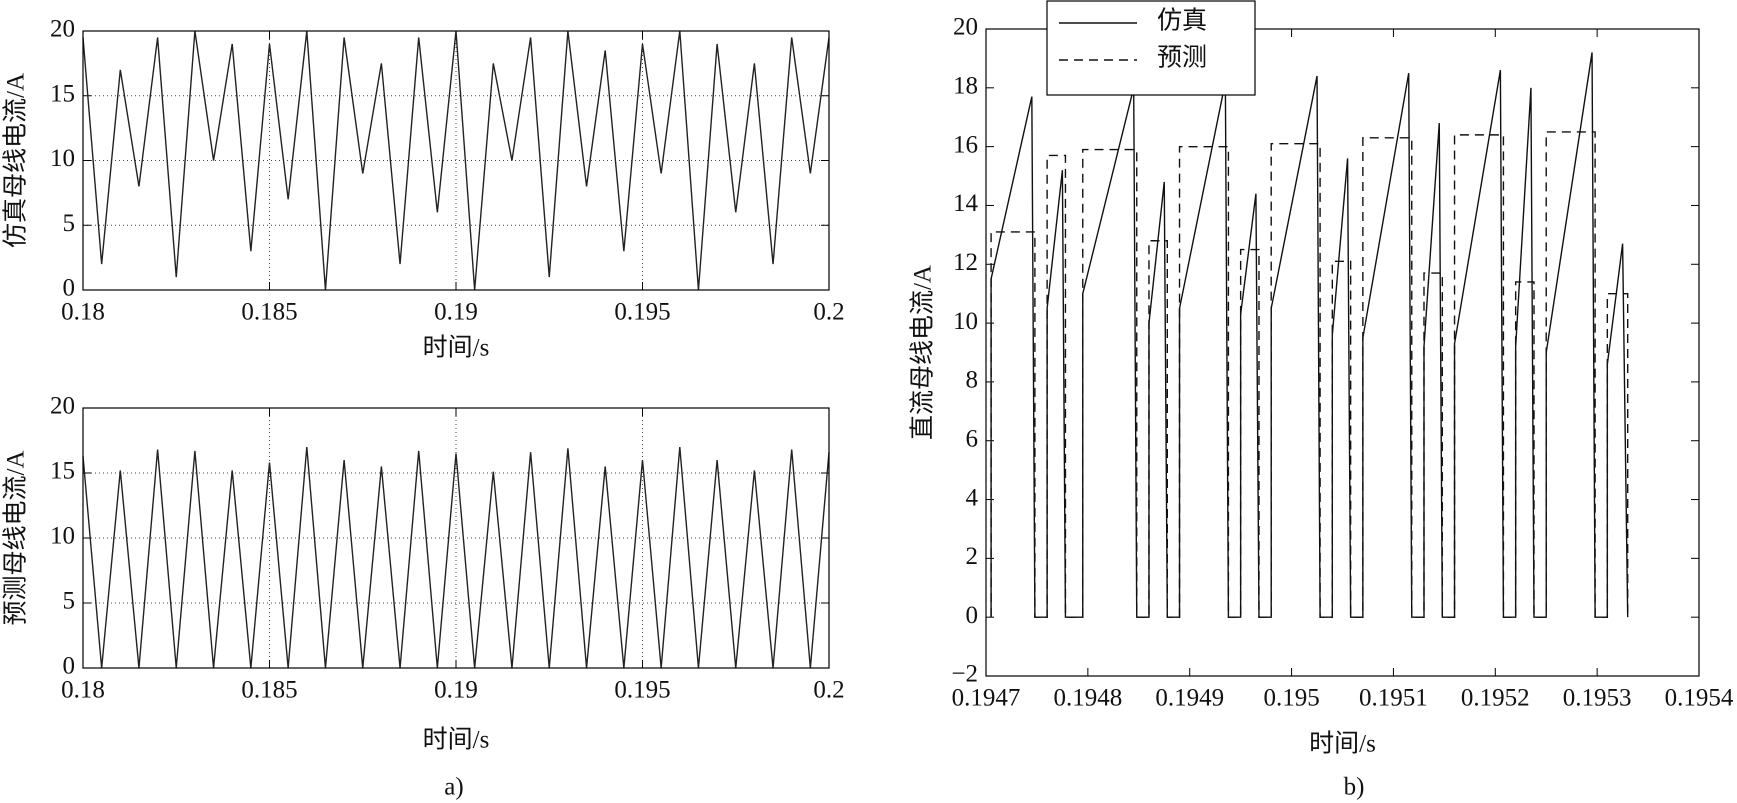 The width and height of the screenshot is (1737, 803). I want to click on x-tick-label: 0.1949, so click(1189, 698).